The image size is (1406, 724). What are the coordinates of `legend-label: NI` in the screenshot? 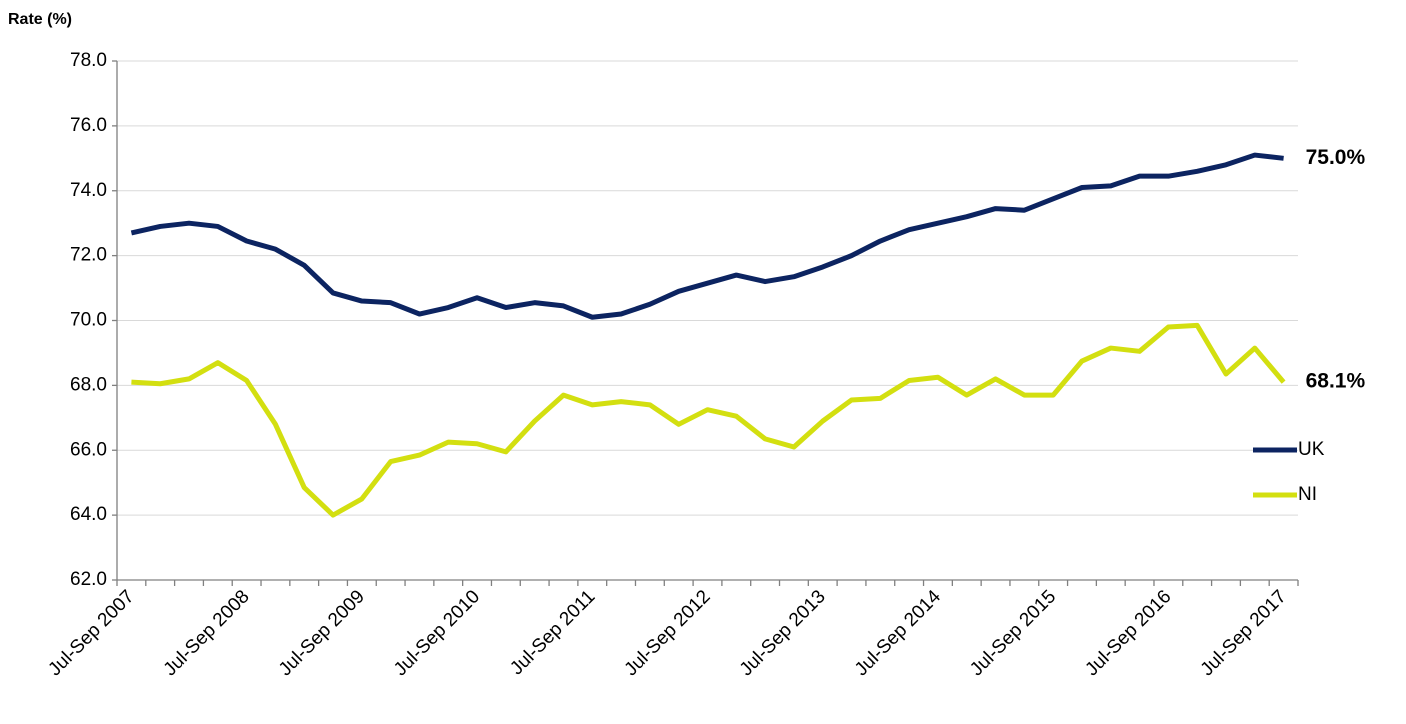 It's located at (1307, 494).